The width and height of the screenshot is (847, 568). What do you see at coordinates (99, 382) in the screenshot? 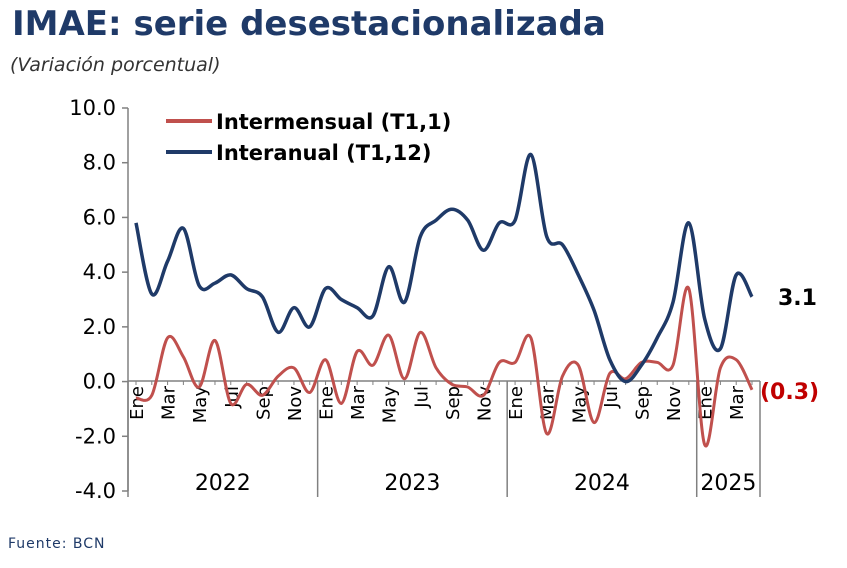
I see `y-tick-label: 0.0` at bounding box center [99, 382].